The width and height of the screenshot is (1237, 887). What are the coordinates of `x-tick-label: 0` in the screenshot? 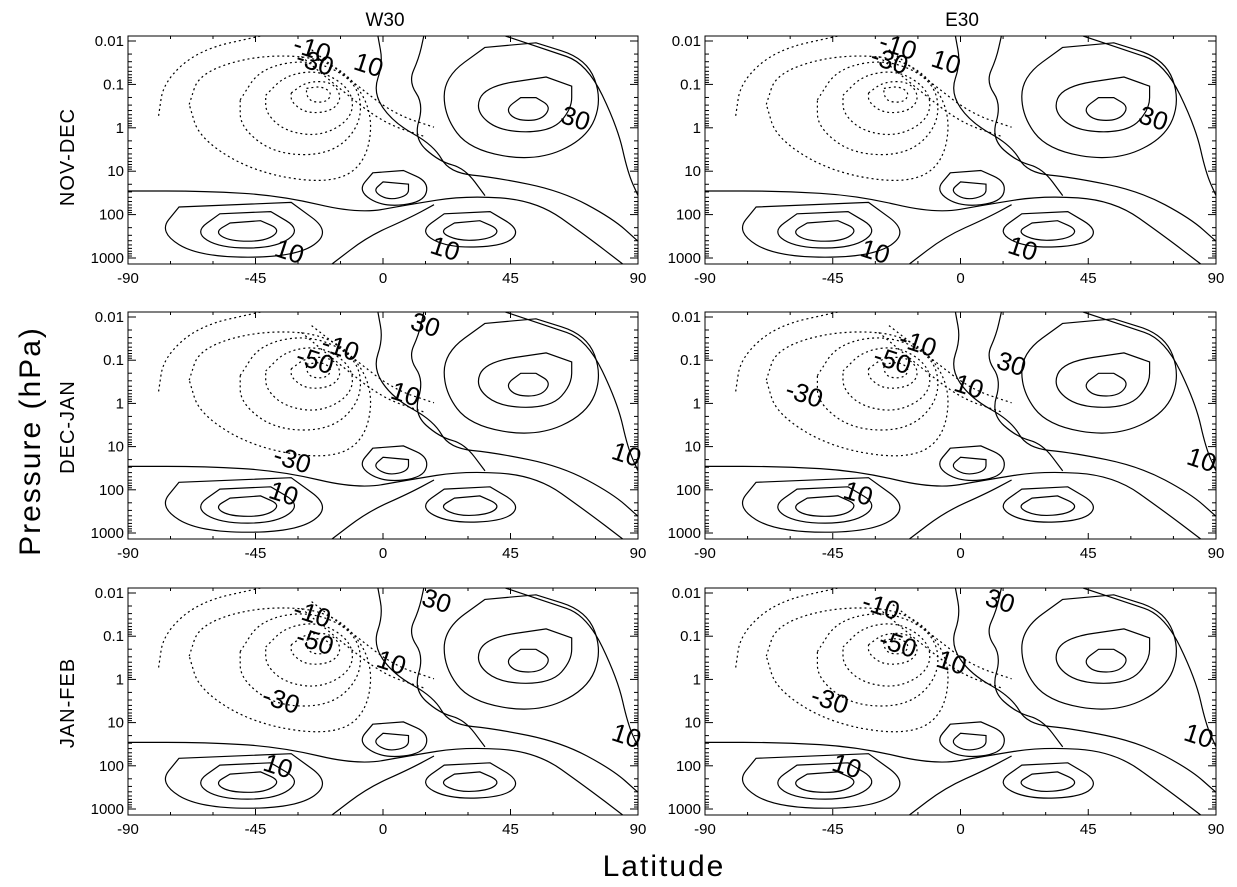 It's located at (960, 553).